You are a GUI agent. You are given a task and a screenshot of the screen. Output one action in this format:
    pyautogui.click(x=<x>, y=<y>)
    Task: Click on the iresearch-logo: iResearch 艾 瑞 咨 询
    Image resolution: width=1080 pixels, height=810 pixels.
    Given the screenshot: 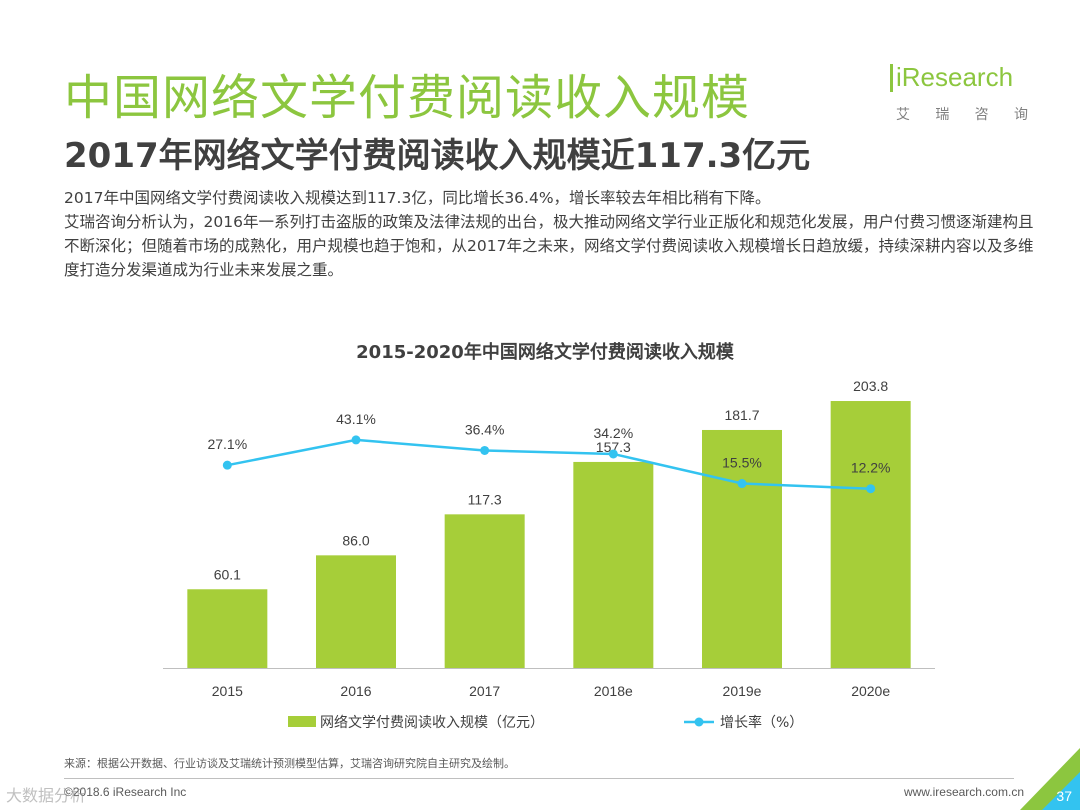 What is the action you would take?
    pyautogui.click(x=960, y=92)
    